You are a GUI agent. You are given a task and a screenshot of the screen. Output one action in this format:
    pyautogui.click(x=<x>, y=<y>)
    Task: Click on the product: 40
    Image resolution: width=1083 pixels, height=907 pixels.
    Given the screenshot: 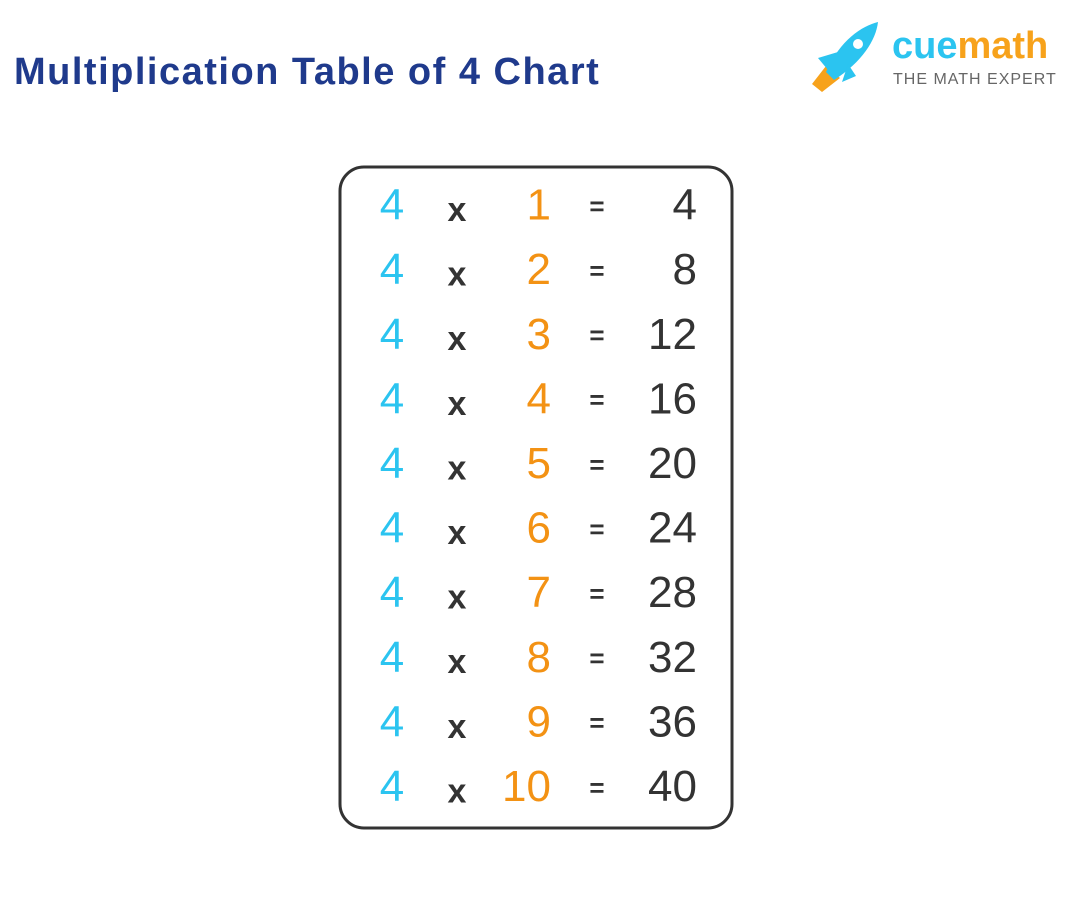 What is the action you would take?
    pyautogui.click(x=672, y=786)
    